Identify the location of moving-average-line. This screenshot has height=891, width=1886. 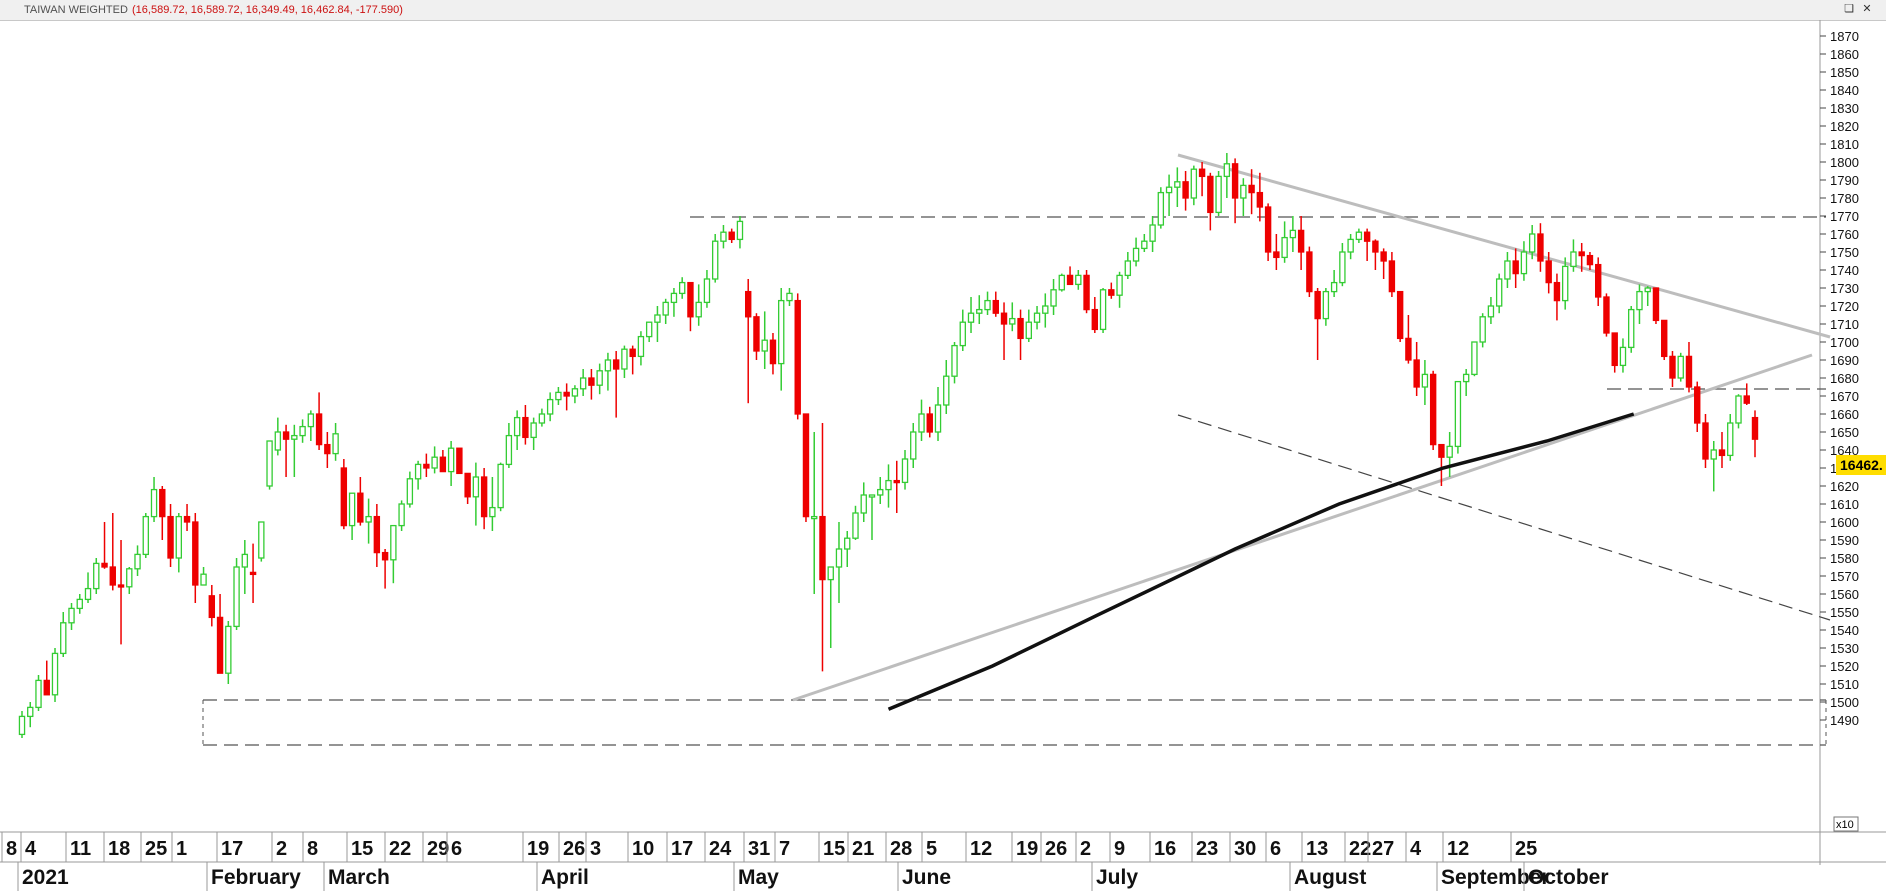
(1261, 561).